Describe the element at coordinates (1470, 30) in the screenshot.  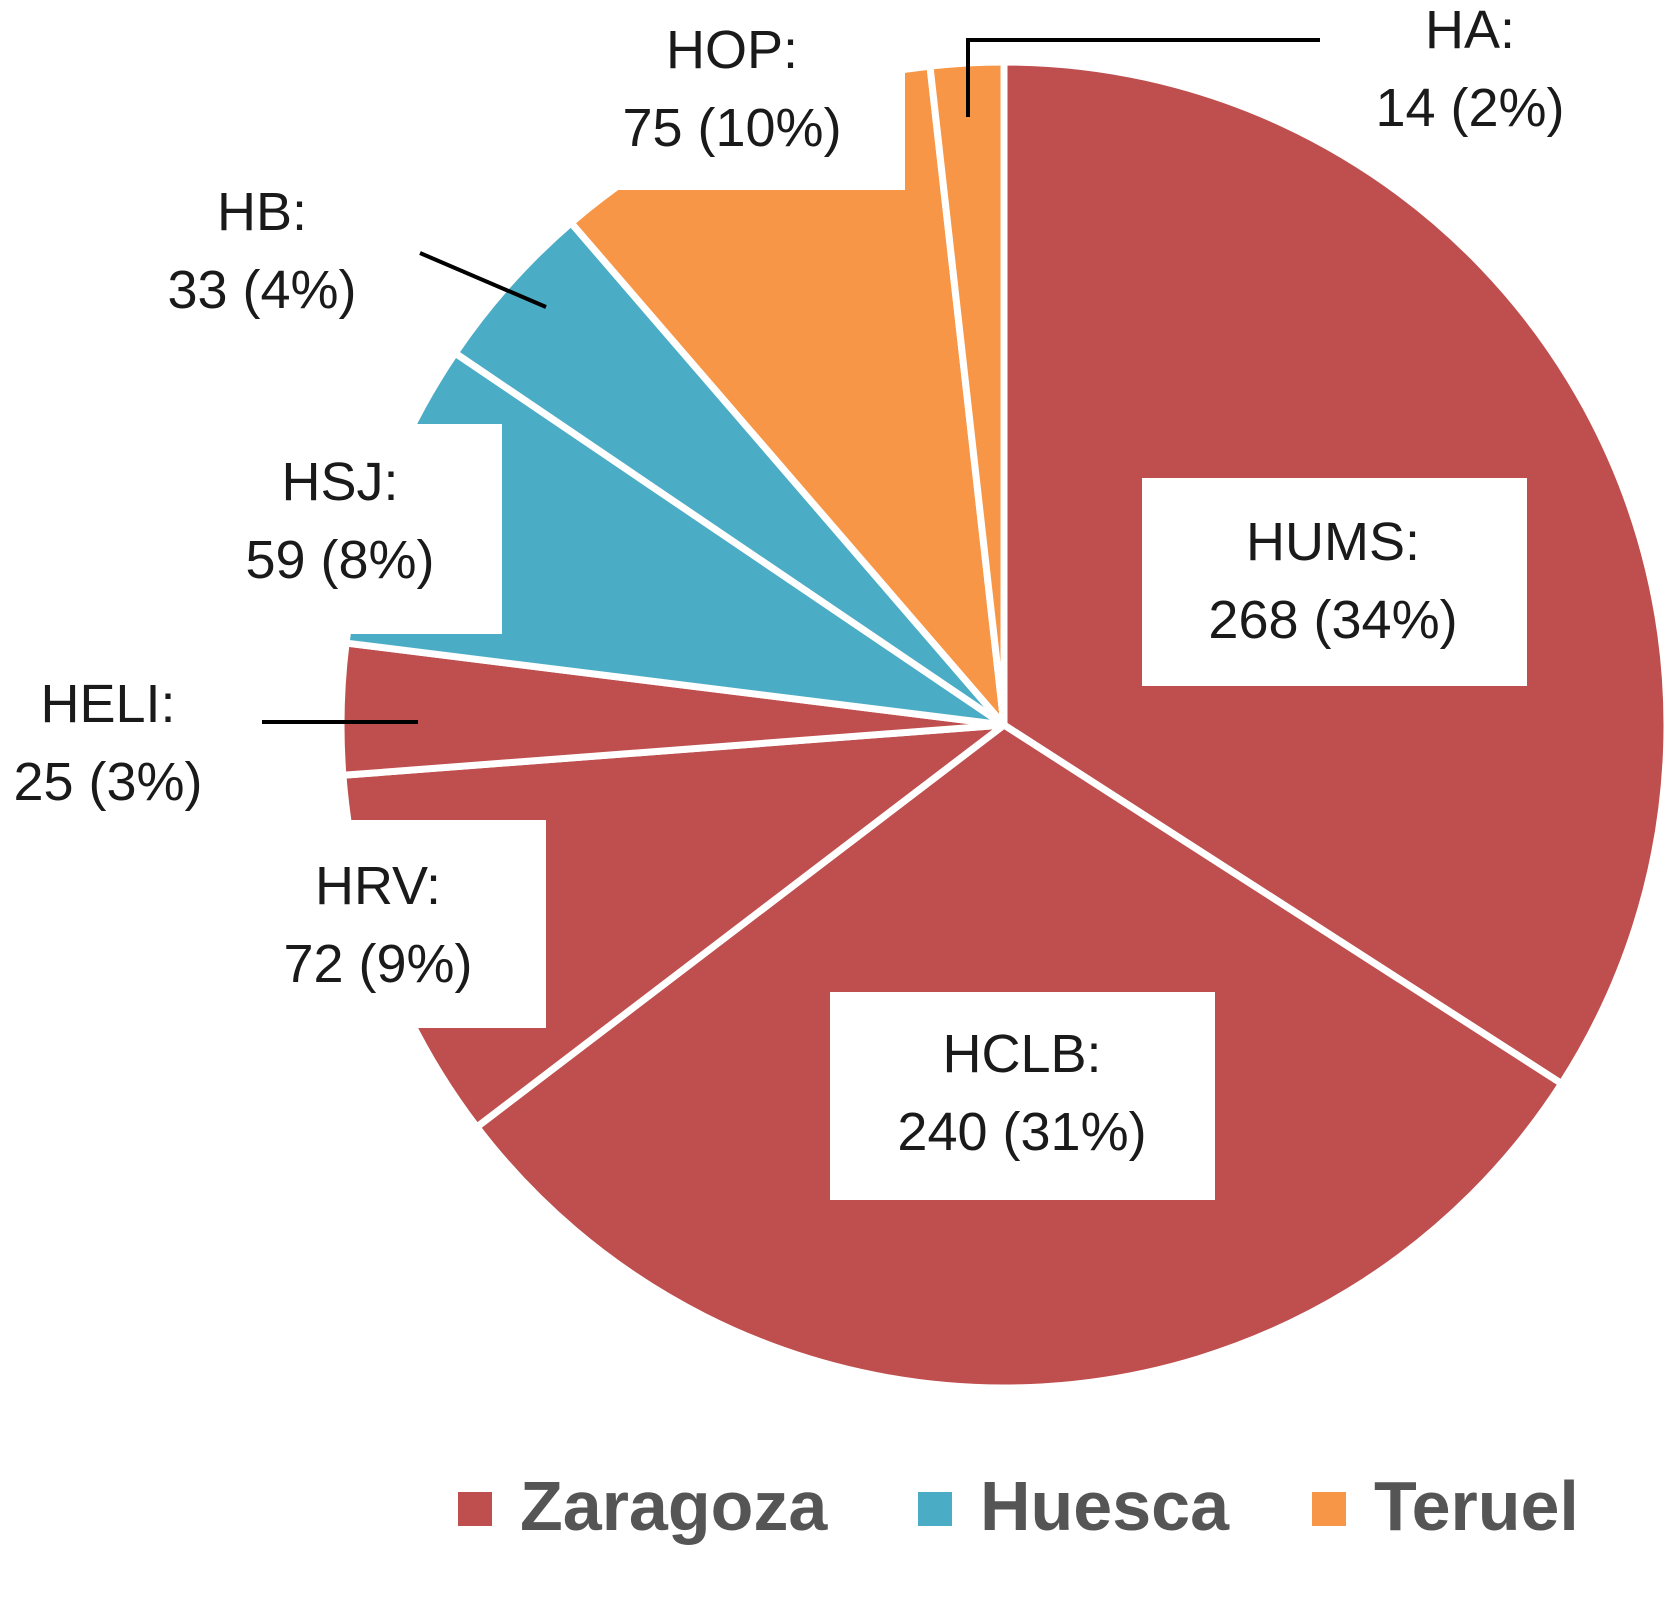
I see `slice-label-name-ha: HA:` at that location.